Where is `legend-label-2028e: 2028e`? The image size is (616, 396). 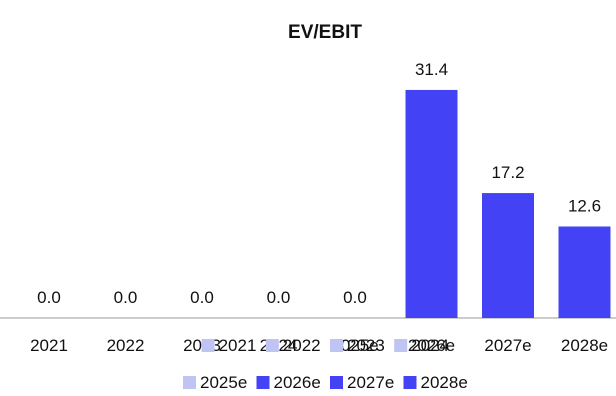
legend-label-2028e: 2028e is located at coordinates (444, 382).